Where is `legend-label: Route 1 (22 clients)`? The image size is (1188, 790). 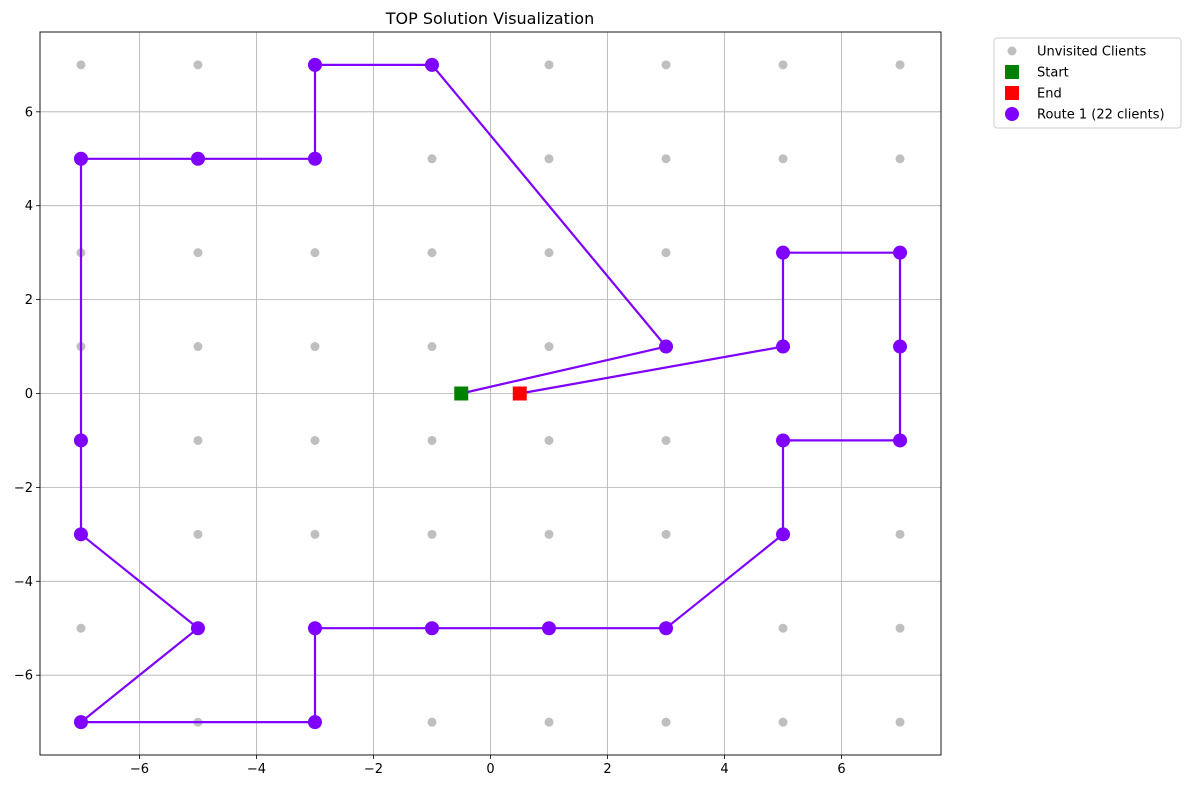
legend-label: Route 1 (22 clients) is located at coordinates (1101, 115).